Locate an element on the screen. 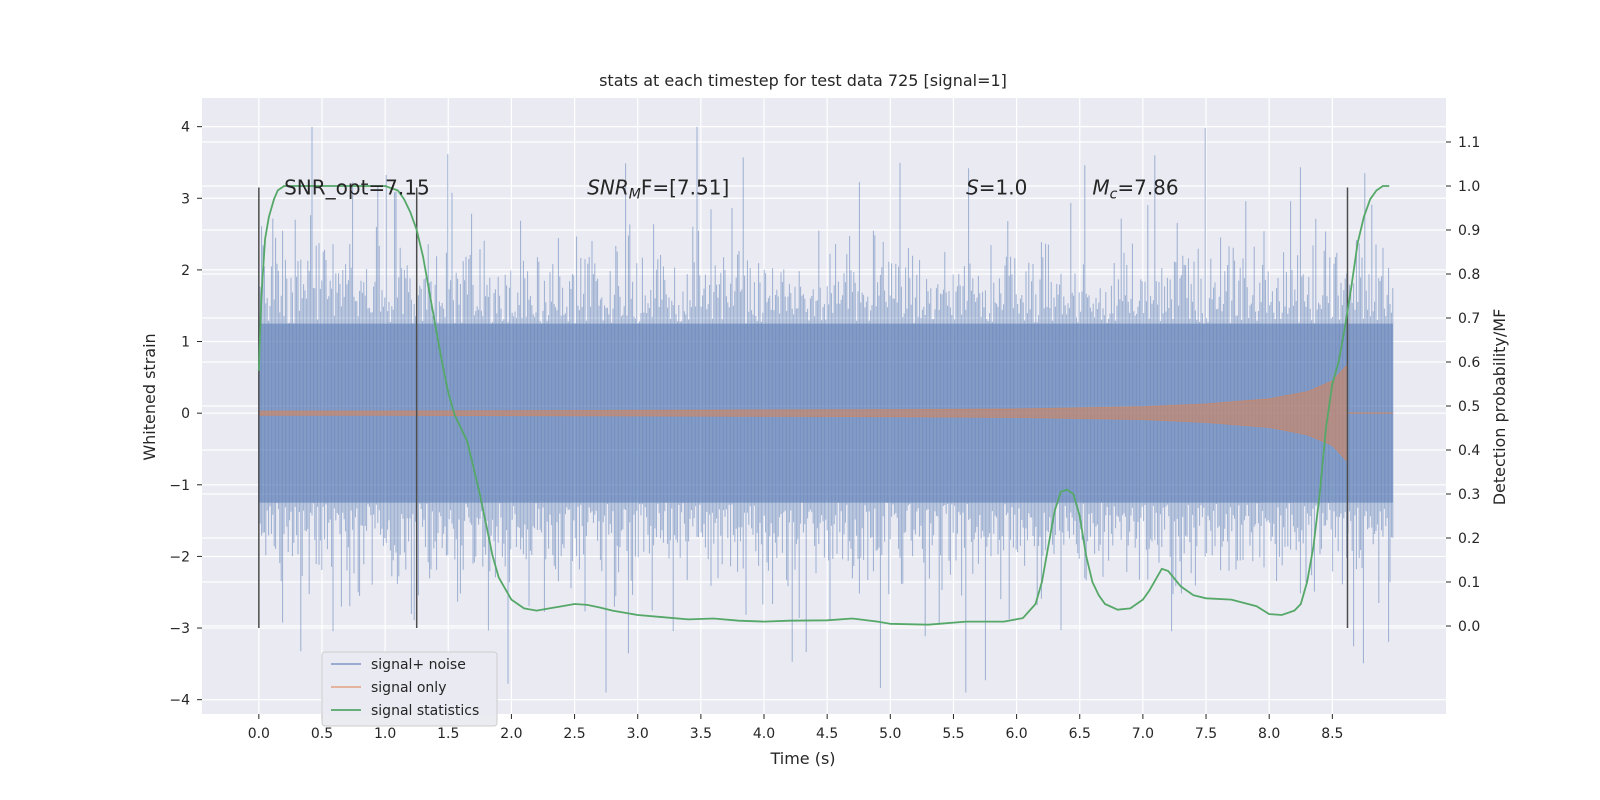 Image resolution: width=1600 pixels, height=800 pixels. yr-tick-label-0: 1.1 is located at coordinates (1469, 143).